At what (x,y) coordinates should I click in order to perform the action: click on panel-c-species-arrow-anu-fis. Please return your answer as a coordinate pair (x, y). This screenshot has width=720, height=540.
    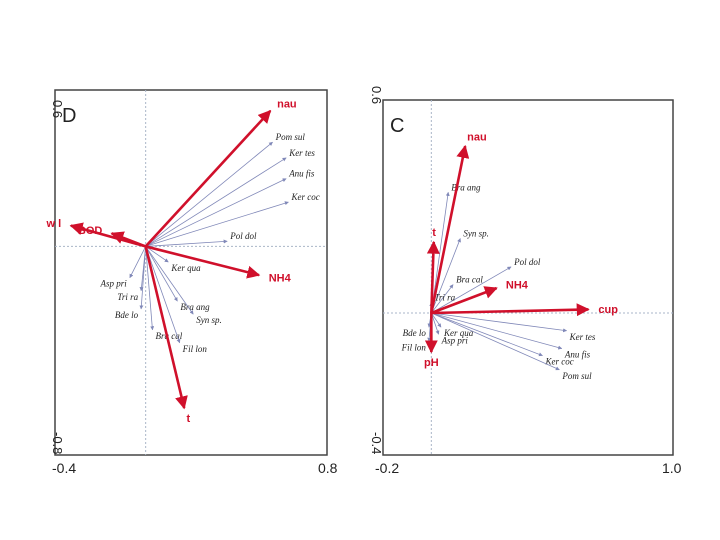
    Looking at the image, I should click on (497, 331).